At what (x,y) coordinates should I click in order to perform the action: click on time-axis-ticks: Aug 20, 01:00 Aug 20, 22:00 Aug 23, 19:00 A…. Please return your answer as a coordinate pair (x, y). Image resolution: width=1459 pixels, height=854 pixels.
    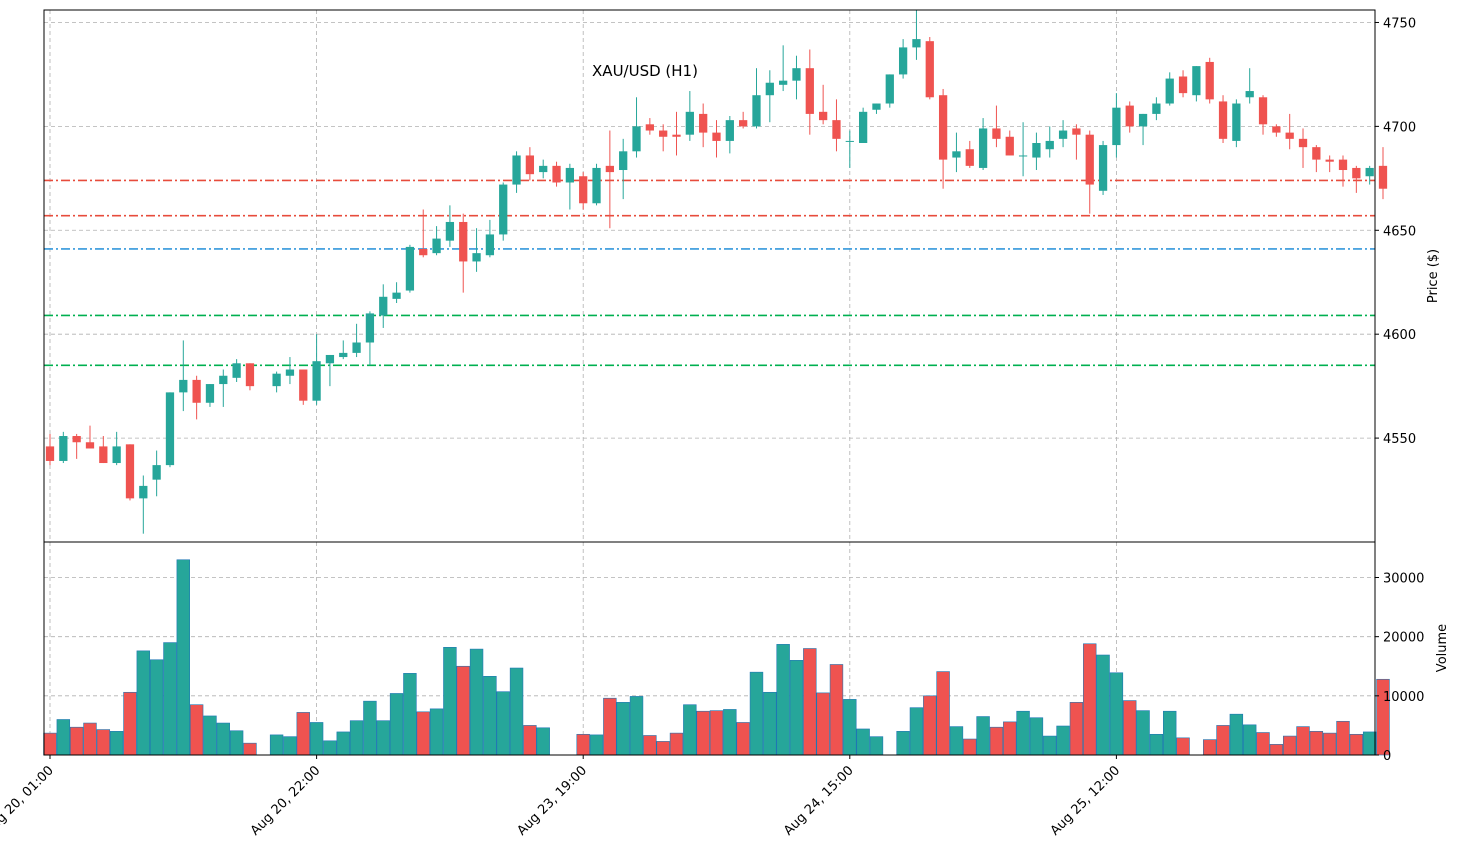
    Looking at the image, I should click on (561, 797).